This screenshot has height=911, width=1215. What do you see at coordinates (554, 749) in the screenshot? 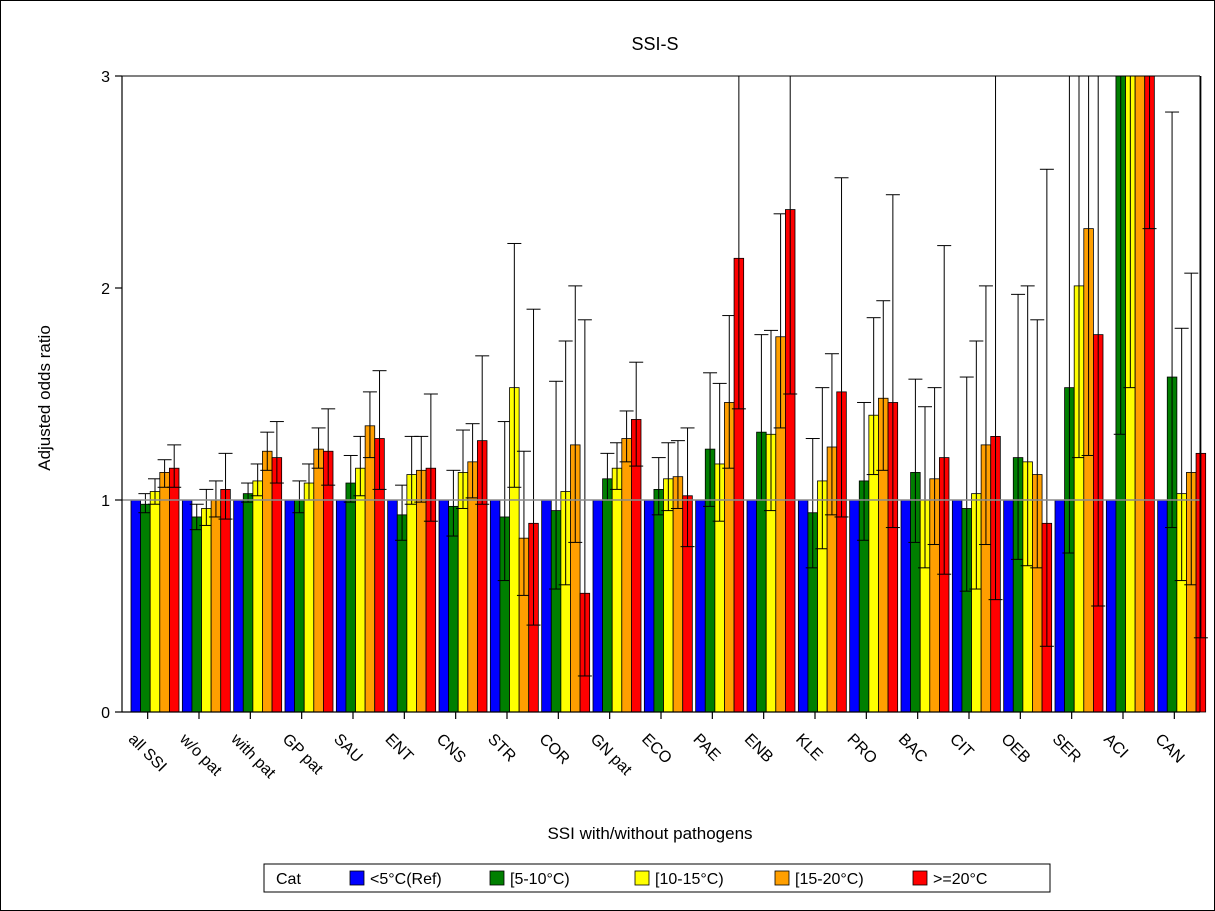
I see `x-tick-label: COR` at bounding box center [554, 749].